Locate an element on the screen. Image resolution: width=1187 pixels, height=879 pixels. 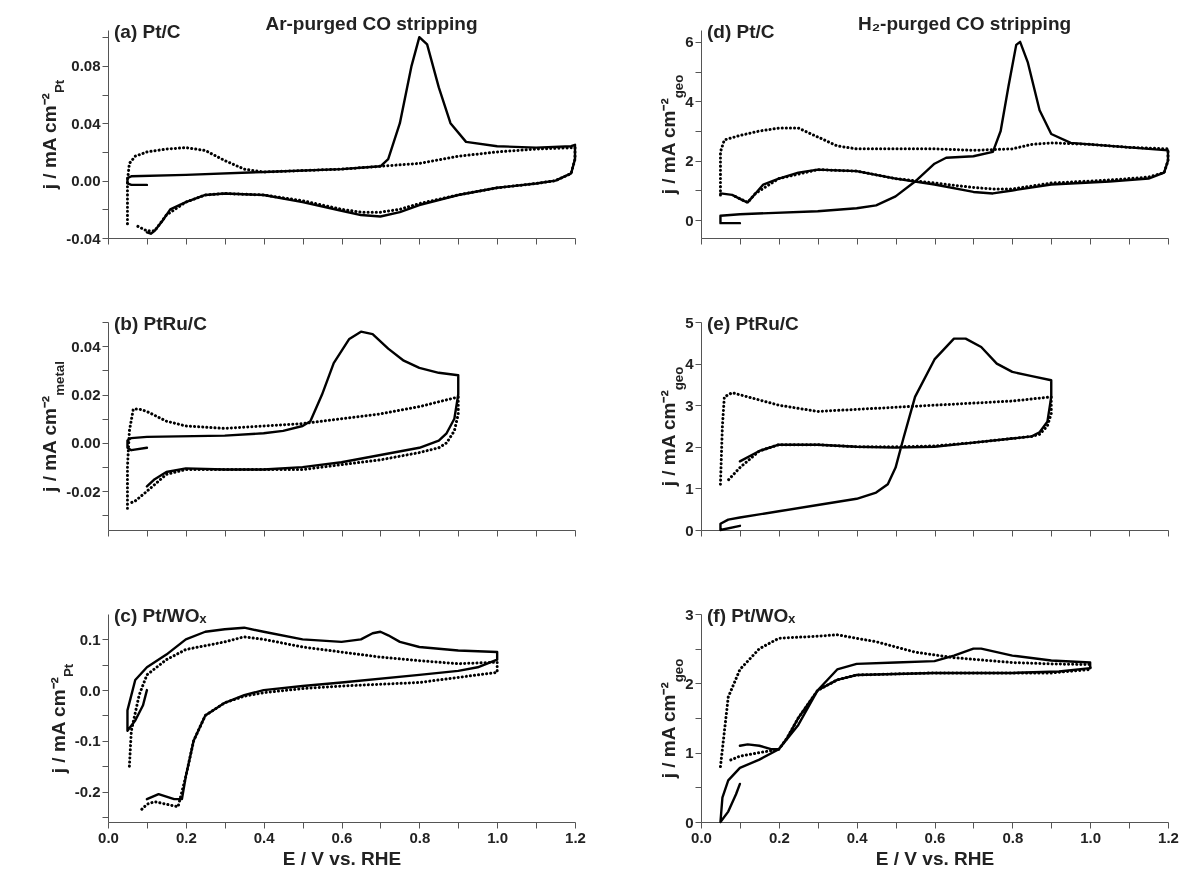
chart-title: (a) Pt/C is located at coordinates (147, 31).